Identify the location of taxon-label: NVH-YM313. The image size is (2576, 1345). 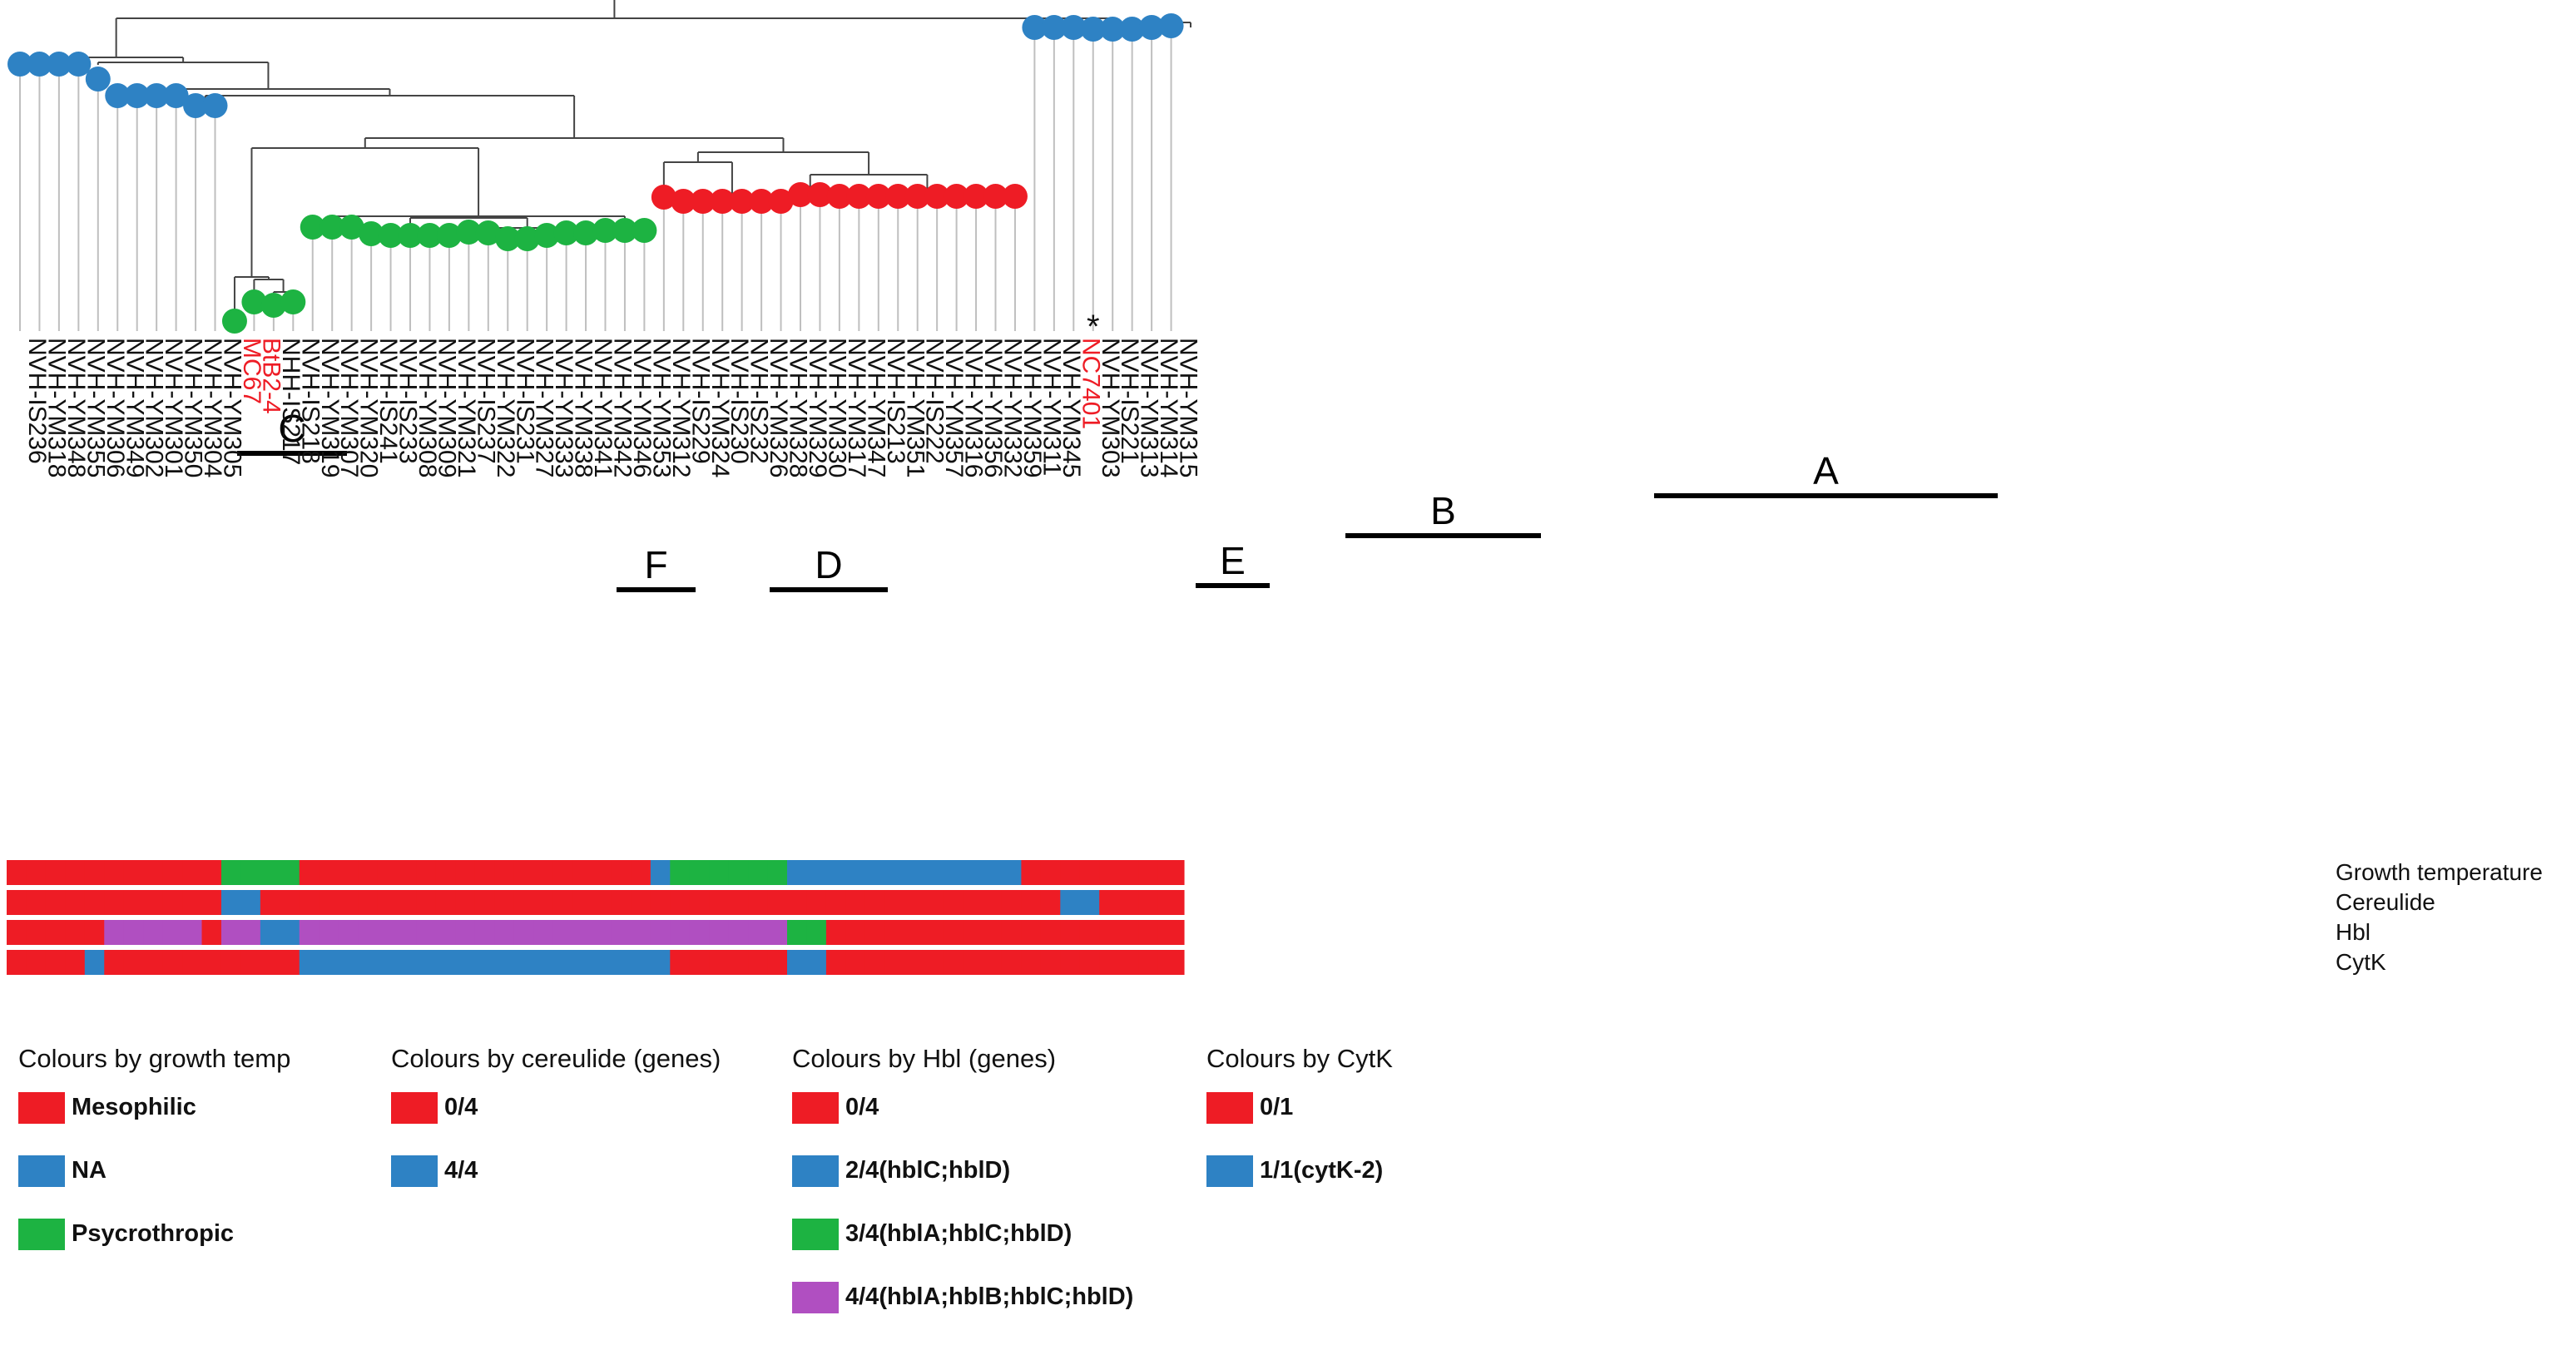
(1149, 407).